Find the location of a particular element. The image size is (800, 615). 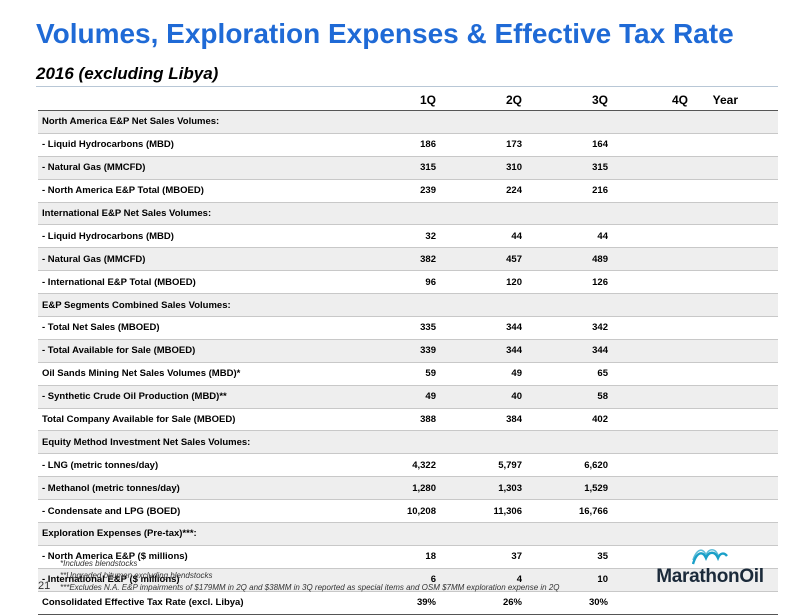

cell-1q: 315 is located at coordinates (362, 168).